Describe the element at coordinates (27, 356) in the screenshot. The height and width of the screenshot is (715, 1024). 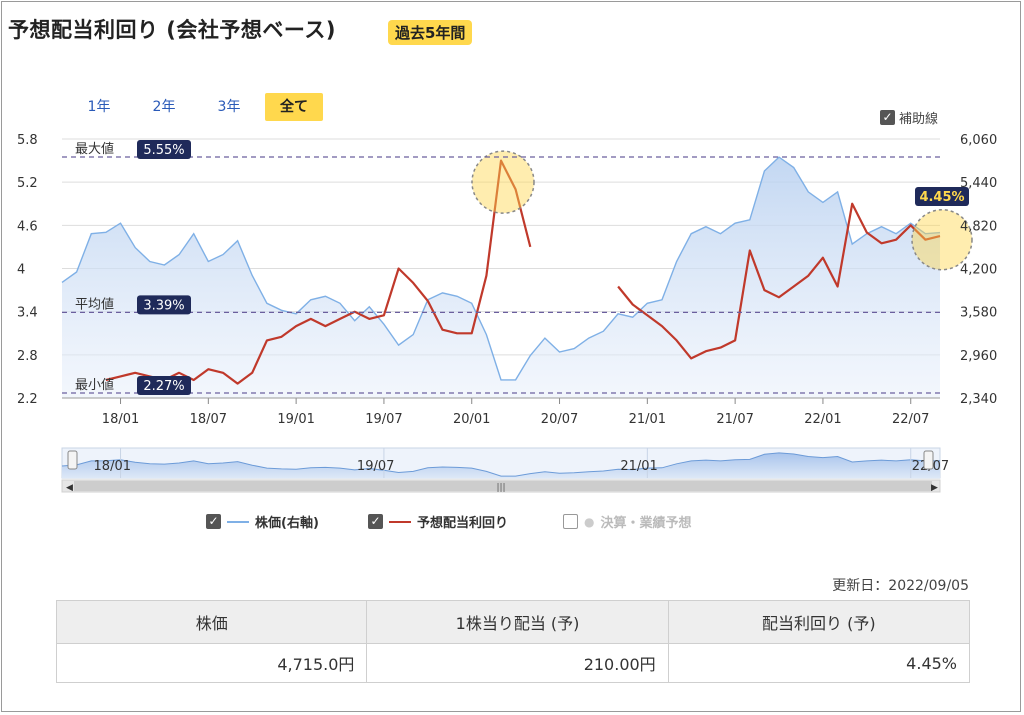
I see `left-tick-label: 2.8` at that location.